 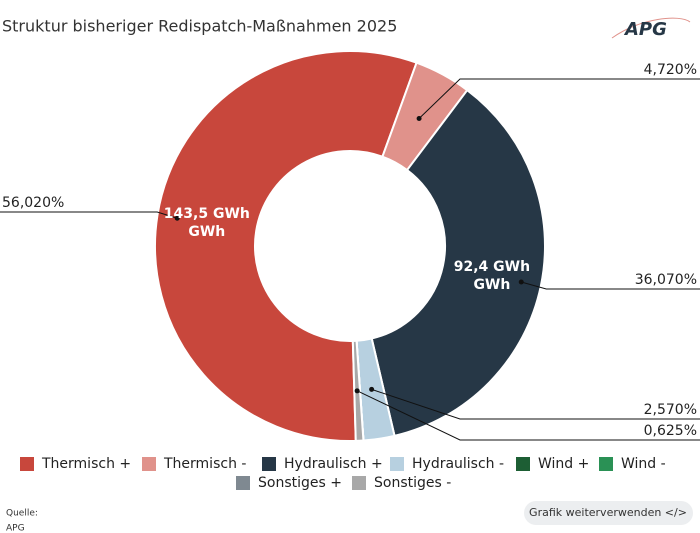 I want to click on source-label: Quelle:, so click(x=22, y=514).